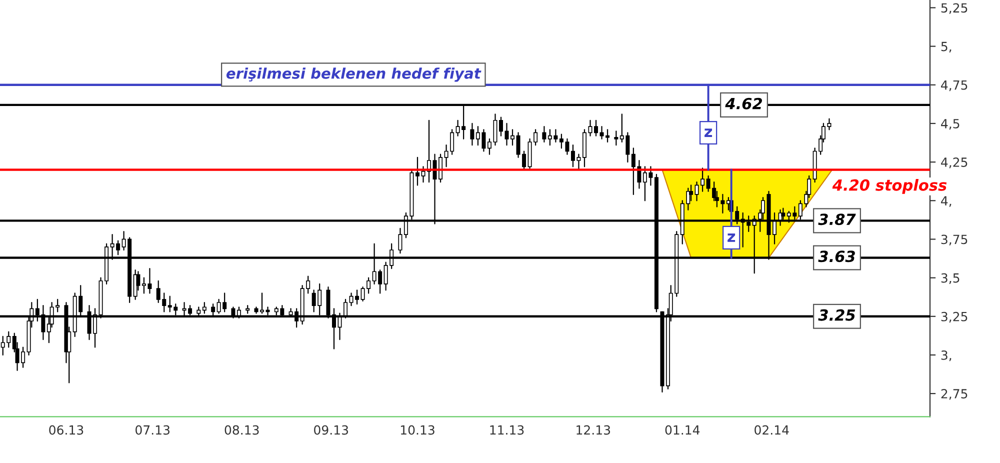 This screenshot has height=463, width=1000. I want to click on x-tick-label: 12.13, so click(593, 430).